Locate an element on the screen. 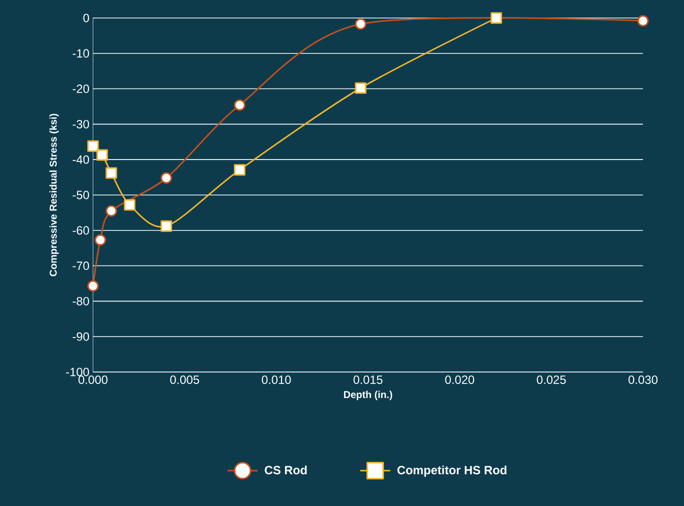 This screenshot has width=684, height=506. x-tick-label: 0.005 is located at coordinates (185, 380).